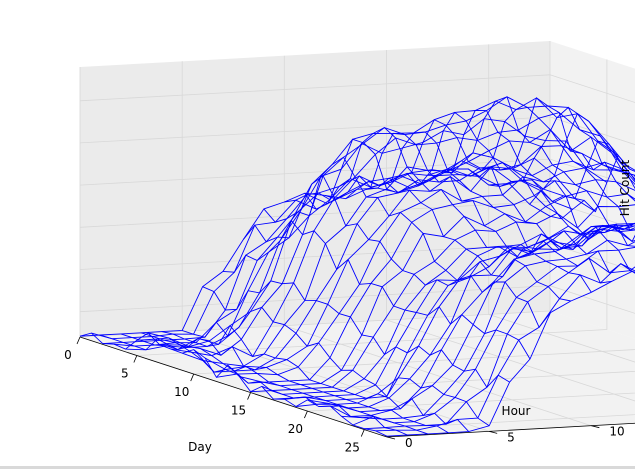 This screenshot has height=469, width=635. Describe the element at coordinates (200, 447) in the screenshot. I see `x-axis-label: Day` at that location.